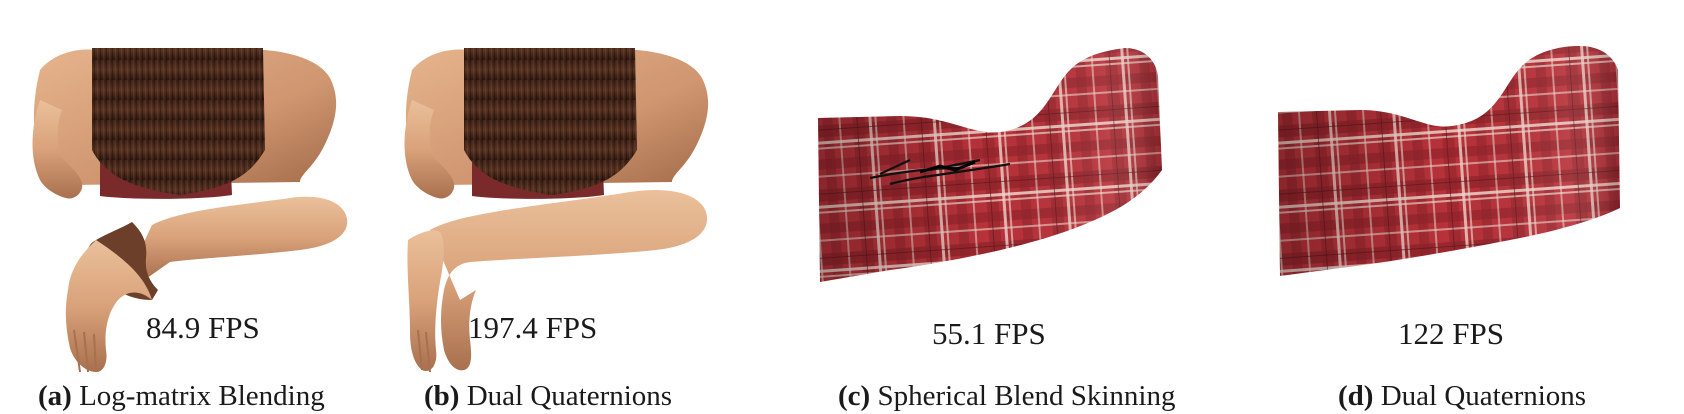 The height and width of the screenshot is (414, 1684). Describe the element at coordinates (854, 396) in the screenshot. I see `caption-tag: (c)` at that location.